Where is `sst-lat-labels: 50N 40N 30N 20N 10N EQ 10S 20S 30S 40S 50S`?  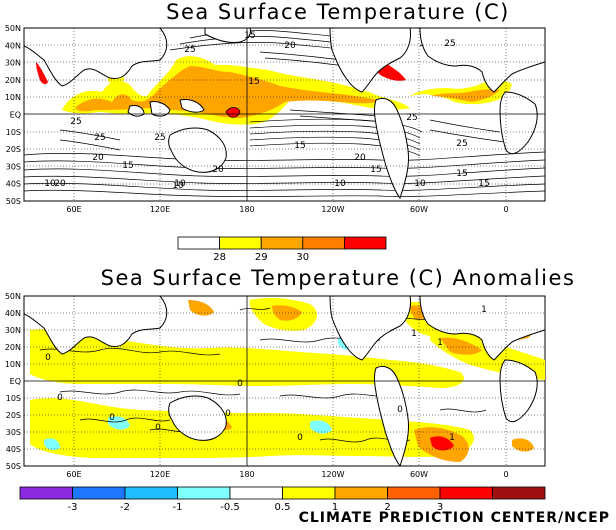 sst-lat-labels: 50N 40N 30N 20N 10N EQ 10S 20S 30S 40S 50S is located at coordinates (13, 115).